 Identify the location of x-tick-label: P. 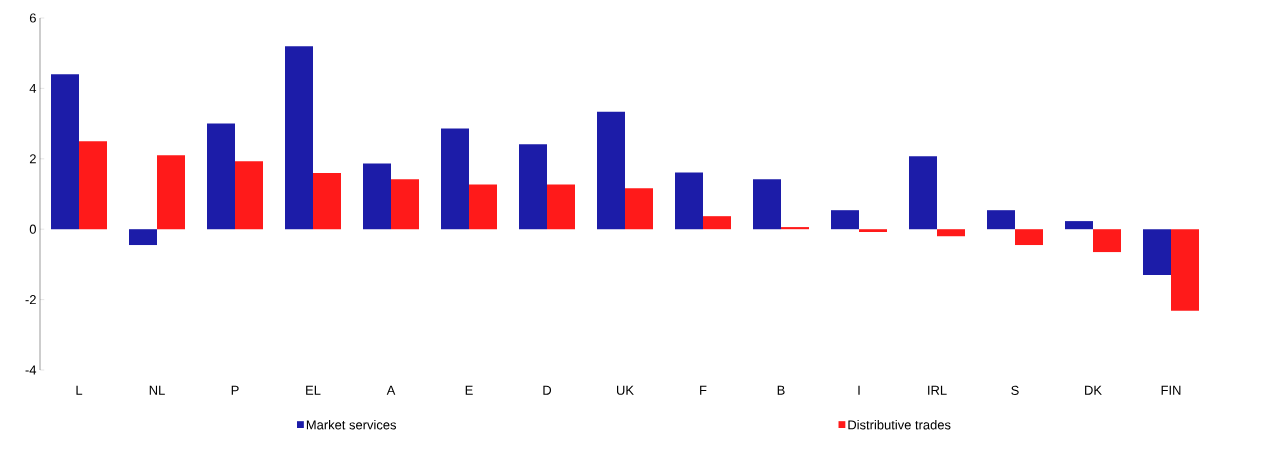
(235, 390).